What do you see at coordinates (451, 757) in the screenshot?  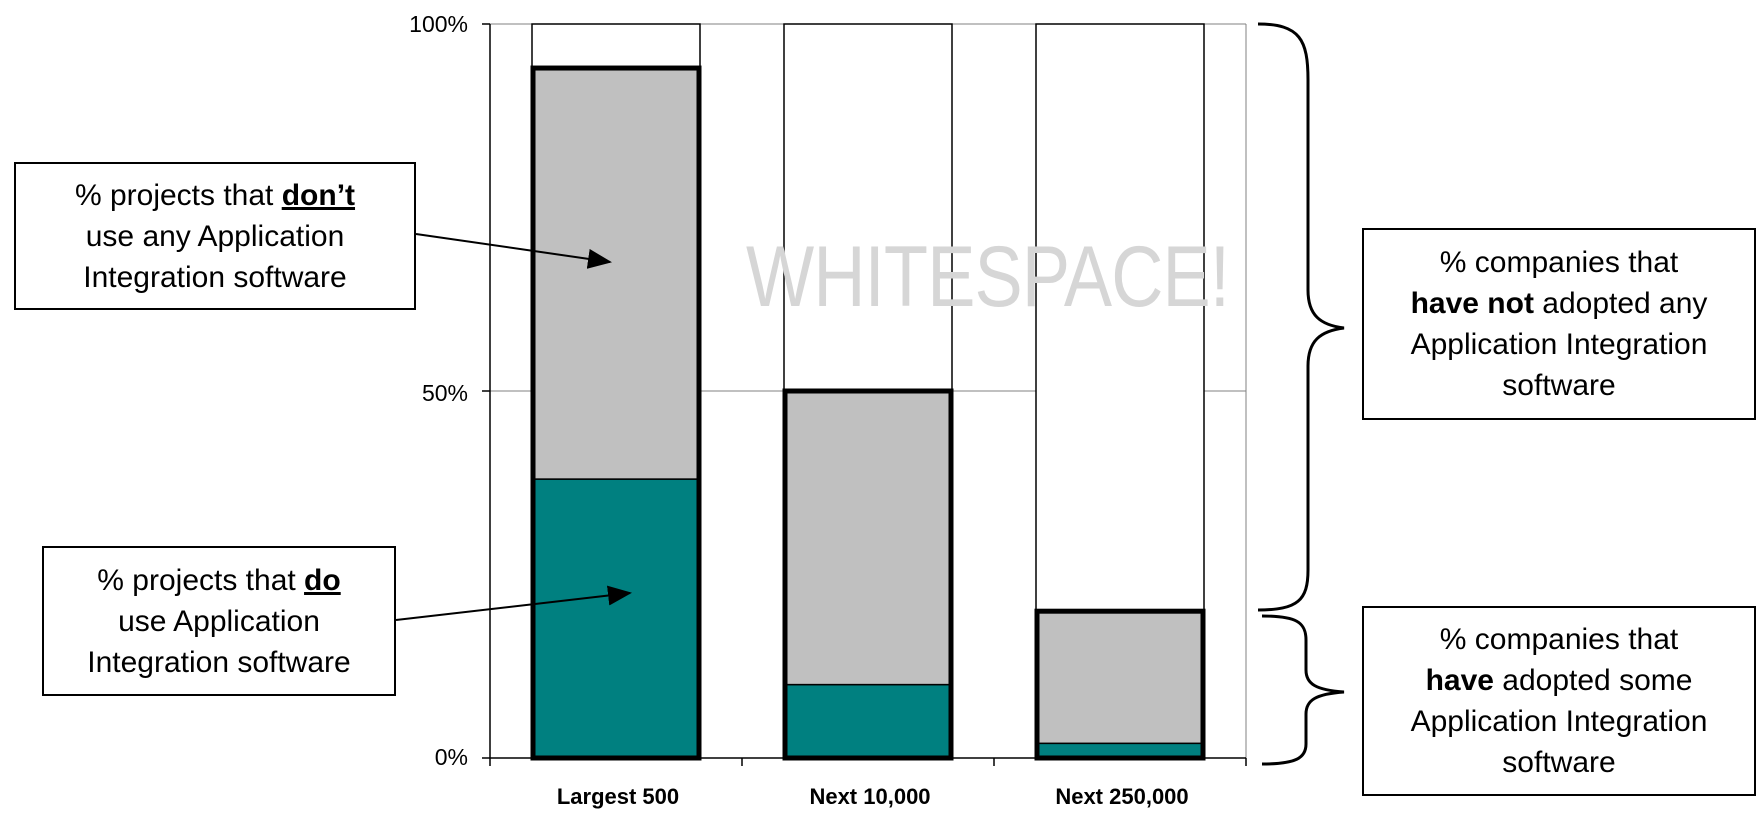 I see `y-tick-label-0: 0%` at bounding box center [451, 757].